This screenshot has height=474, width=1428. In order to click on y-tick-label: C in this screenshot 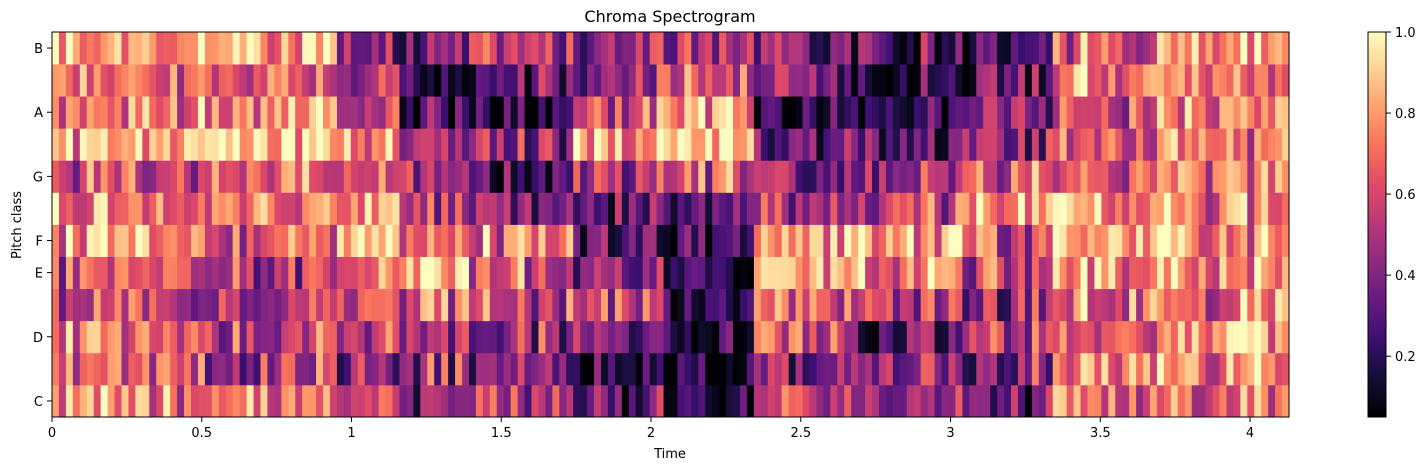, I will do `click(38, 402)`.